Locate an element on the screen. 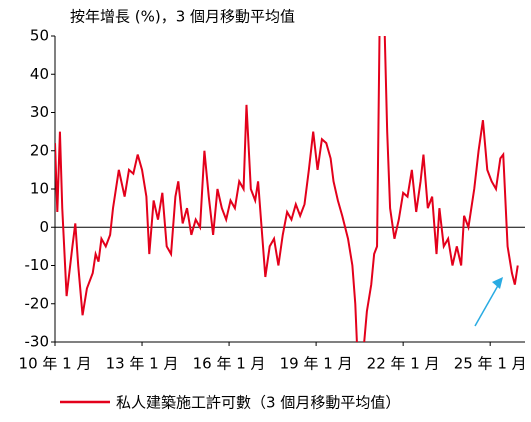 This screenshot has width=531, height=422. x-tick-label: 13 年 1 月 is located at coordinates (142, 364).